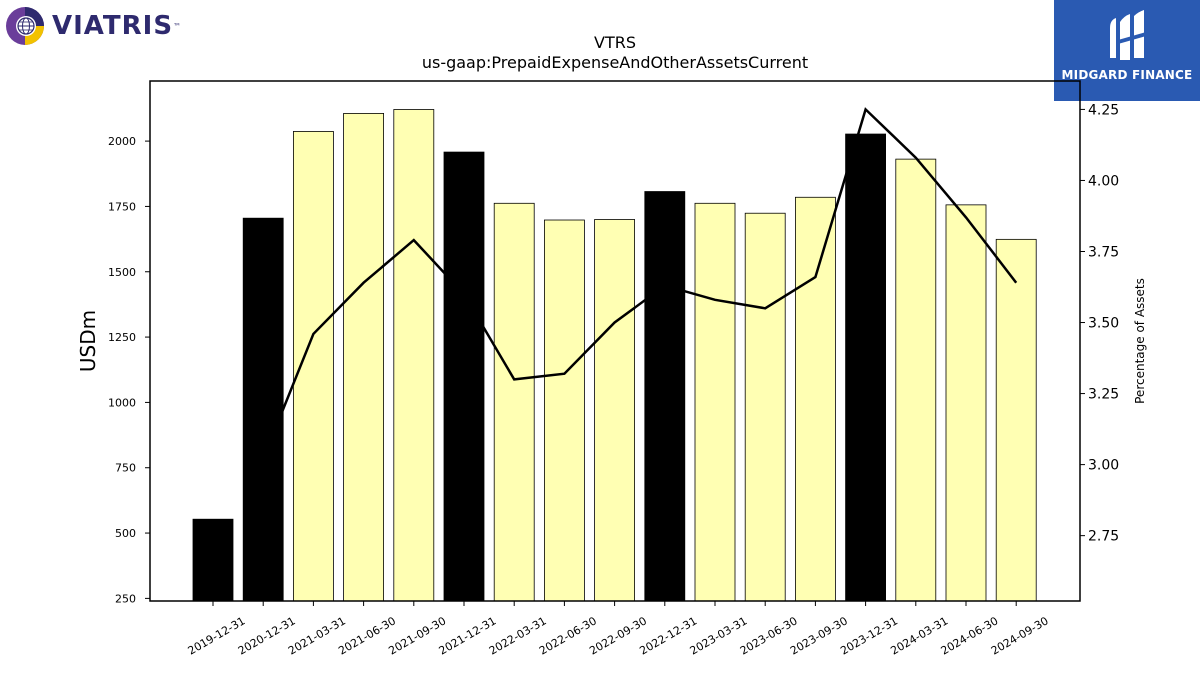  I want to click on y2-tick-label: 3.00, so click(1103, 466).